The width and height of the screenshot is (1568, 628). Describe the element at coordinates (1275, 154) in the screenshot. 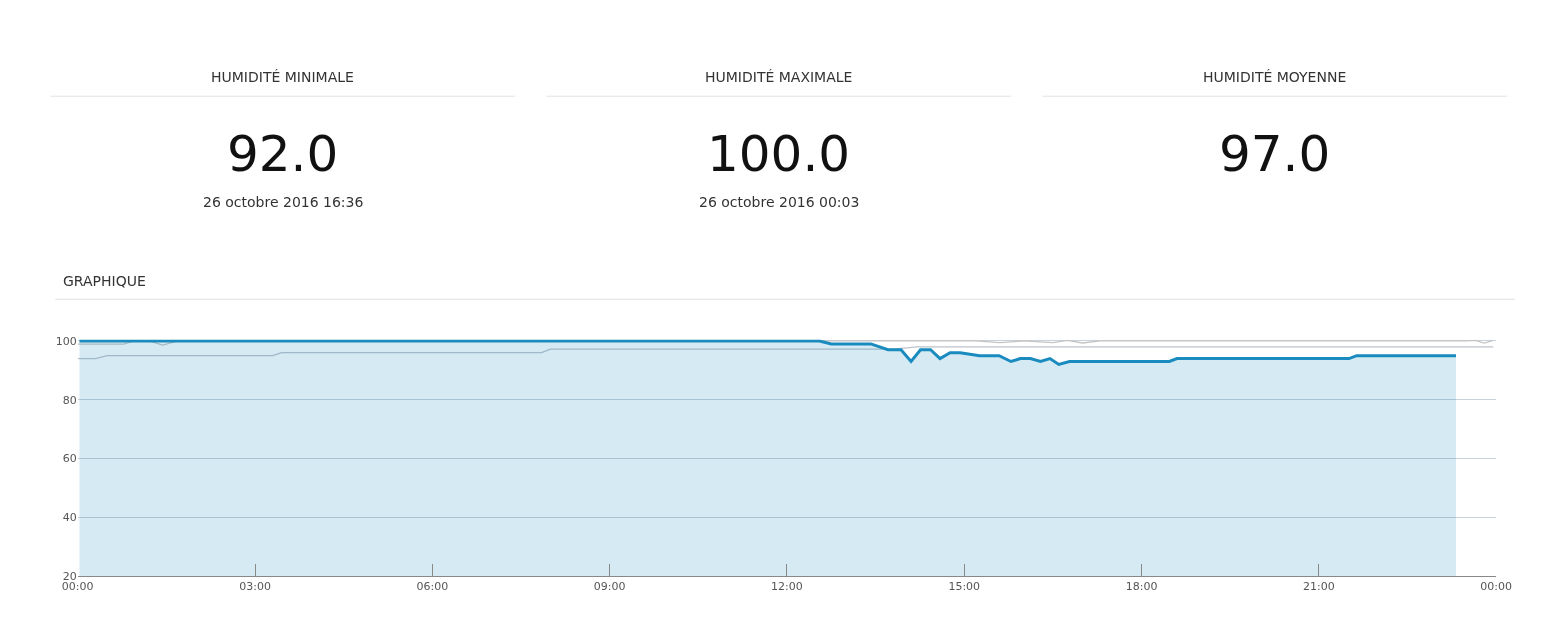

I see `text: 97.0` at that location.